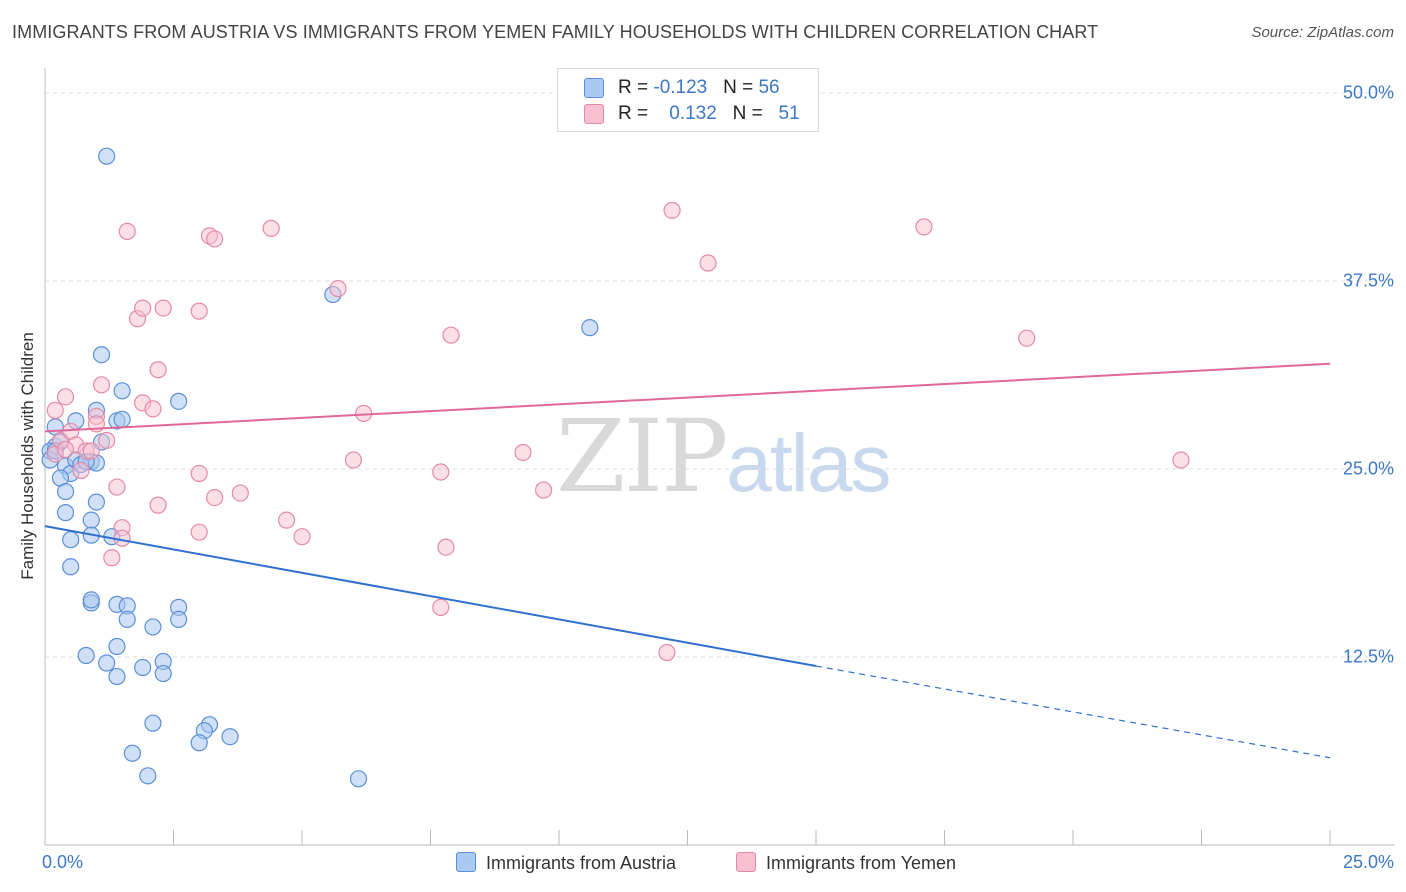 Image resolution: width=1406 pixels, height=892 pixels. Describe the element at coordinates (466, 862) in the screenshot. I see `bottom-legend-swatch-austria` at that location.